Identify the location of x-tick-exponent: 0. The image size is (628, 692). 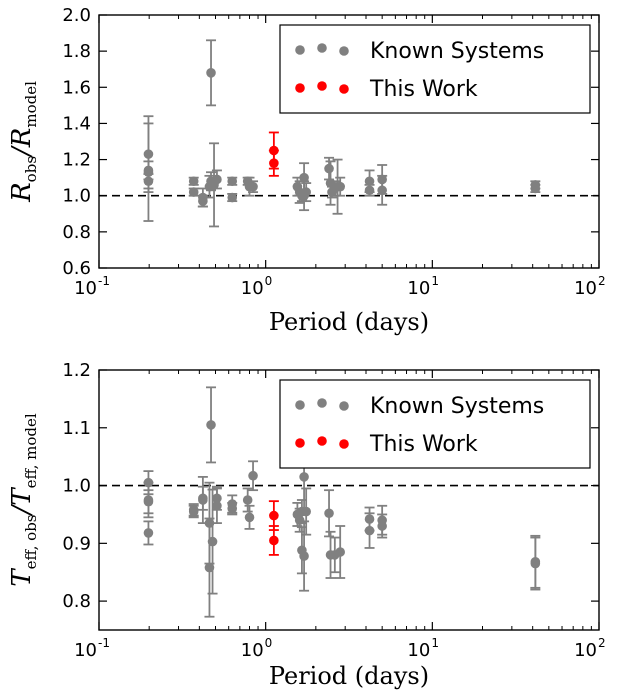
(269, 643).